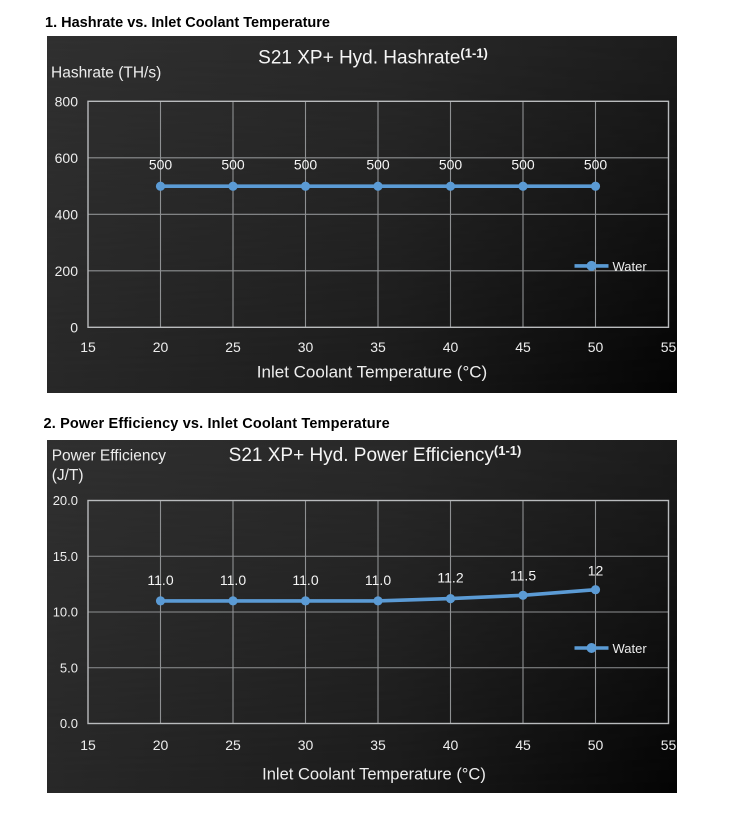 The height and width of the screenshot is (816, 742). I want to click on svg-text: 10.0, so click(65, 612).